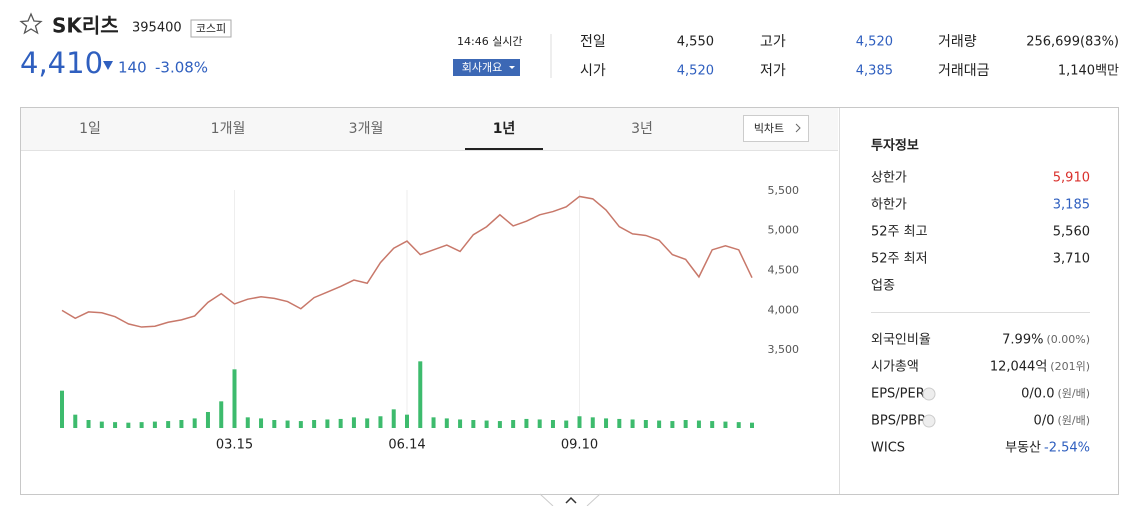 The image size is (1121, 510). Describe the element at coordinates (1037, 394) in the screenshot. I see `invest-value: 0/0.0` at that location.